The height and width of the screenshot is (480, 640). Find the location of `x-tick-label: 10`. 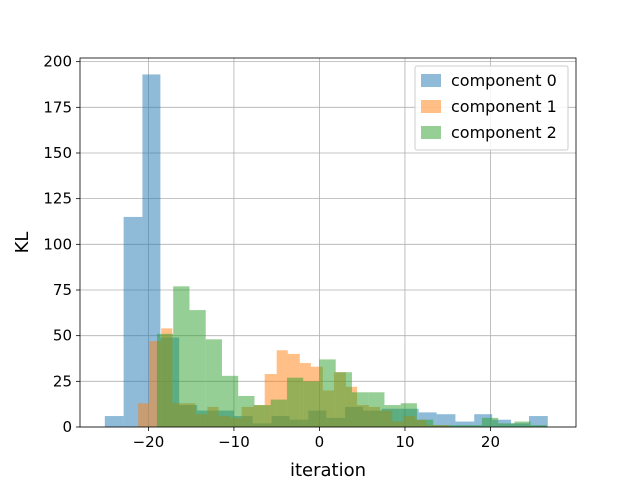

x-tick-label: 10 is located at coordinates (404, 442).